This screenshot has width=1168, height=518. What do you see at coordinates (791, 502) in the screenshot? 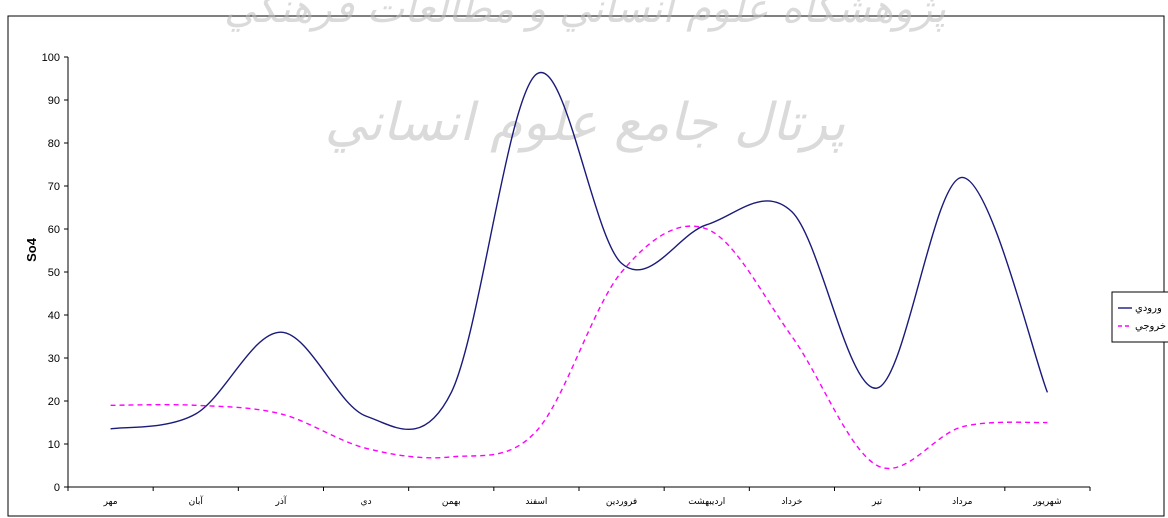
I see `x-tick-label: خرداد` at bounding box center [791, 502].